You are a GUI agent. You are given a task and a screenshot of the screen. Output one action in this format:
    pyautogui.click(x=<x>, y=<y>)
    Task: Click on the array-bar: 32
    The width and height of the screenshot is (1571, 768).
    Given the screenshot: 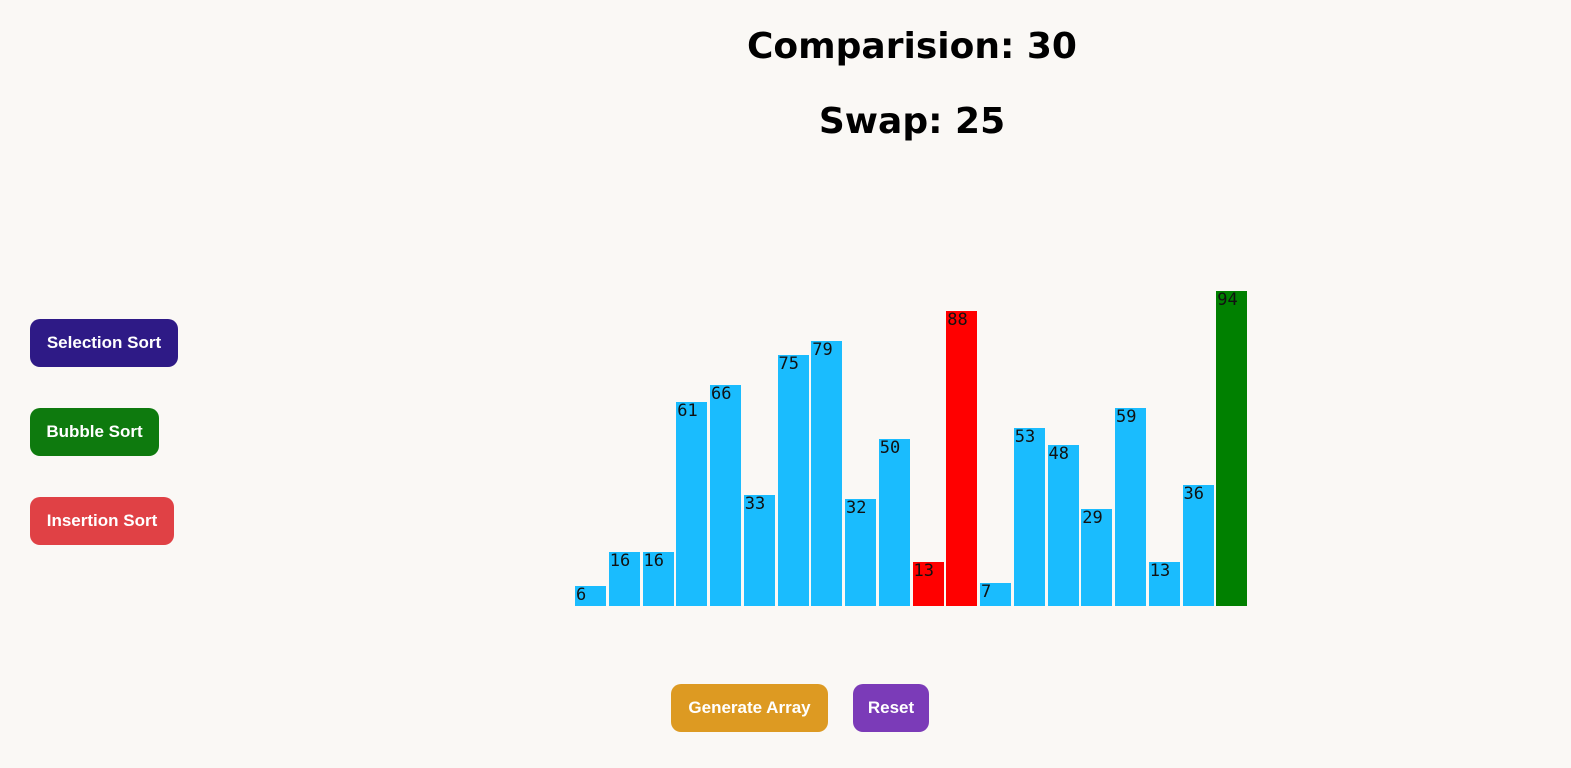 What is the action you would take?
    pyautogui.click(x=860, y=551)
    